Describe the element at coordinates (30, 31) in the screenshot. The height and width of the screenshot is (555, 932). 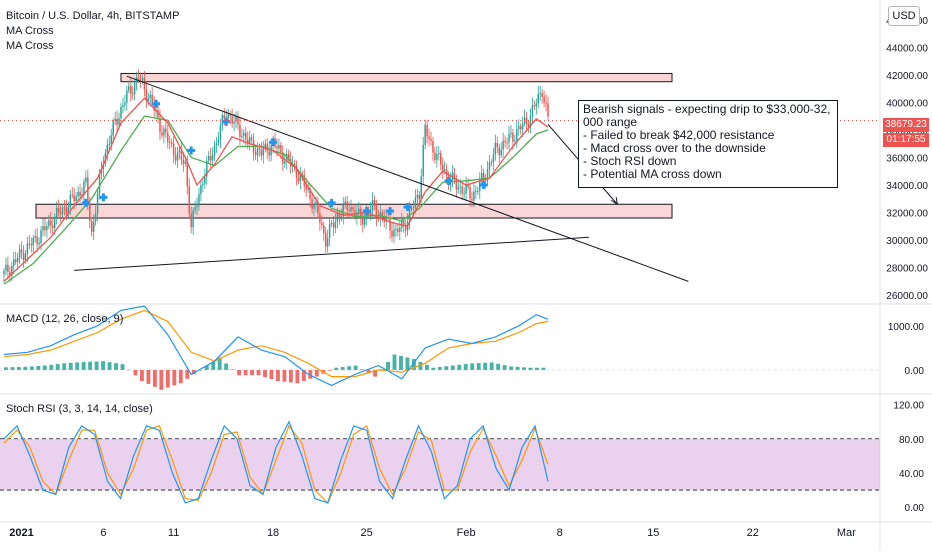
I see `indicator-legend-ma-cross-1: MA Cross` at that location.